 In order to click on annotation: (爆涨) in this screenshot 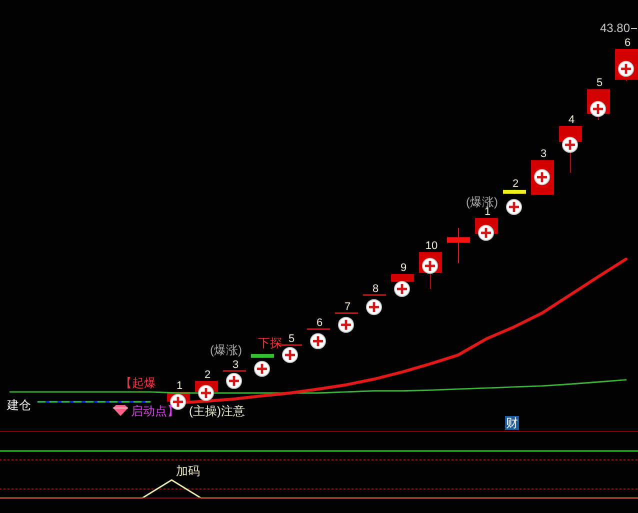, I will do `click(226, 350)`.